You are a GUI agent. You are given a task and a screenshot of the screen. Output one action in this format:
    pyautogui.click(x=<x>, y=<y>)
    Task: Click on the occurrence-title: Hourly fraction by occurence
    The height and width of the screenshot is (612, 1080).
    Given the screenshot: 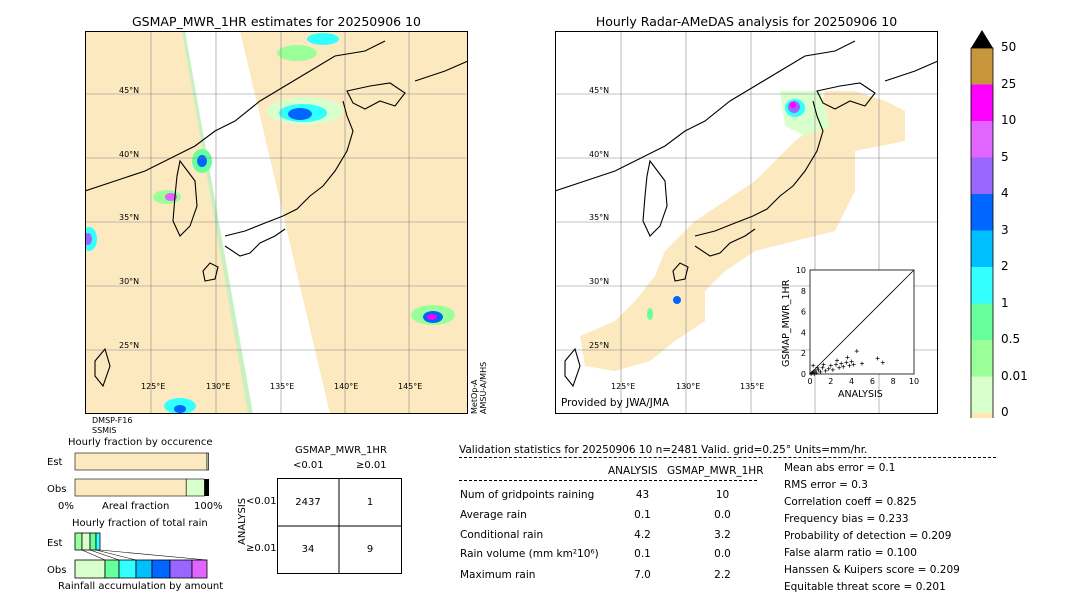 What is the action you would take?
    pyautogui.click(x=140, y=442)
    